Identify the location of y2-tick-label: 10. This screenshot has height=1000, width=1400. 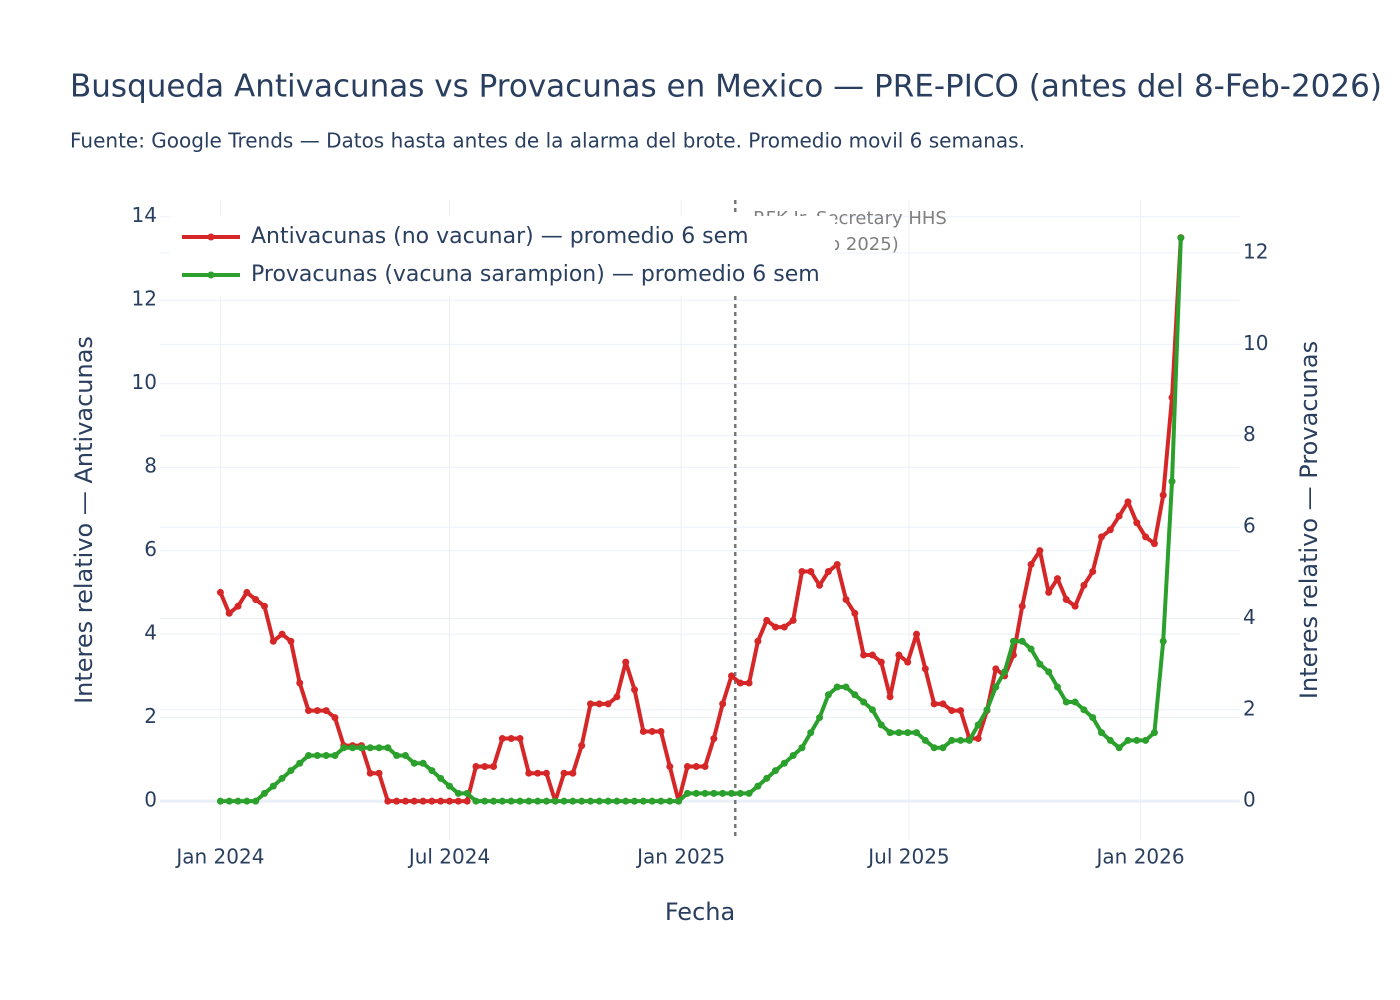
(1255, 343).